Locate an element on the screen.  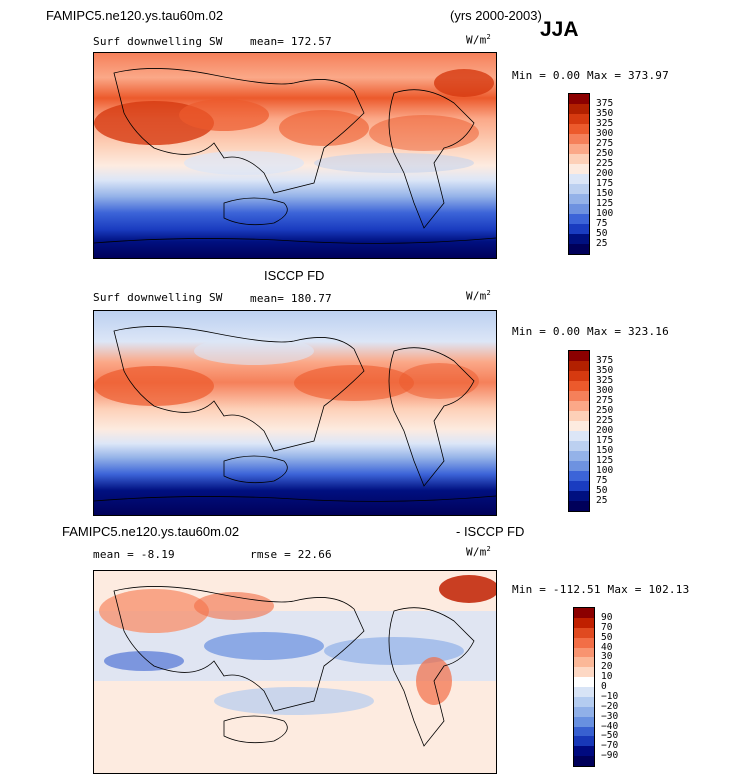
colorbar-label: 40 is located at coordinates (607, 647).